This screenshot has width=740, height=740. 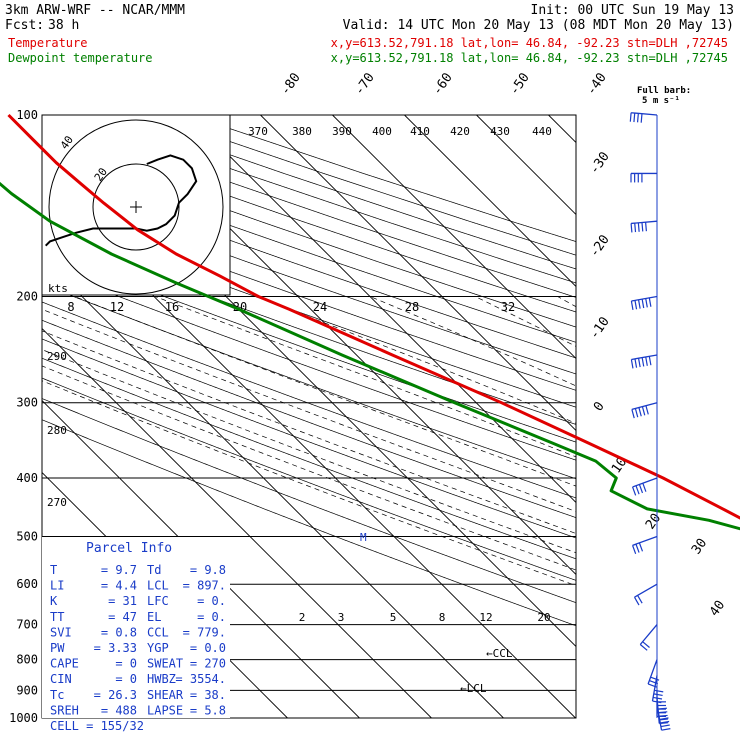 What do you see at coordinates (121, 200) in the screenshot?
I see `hodograph-trace` at bounding box center [121, 200].